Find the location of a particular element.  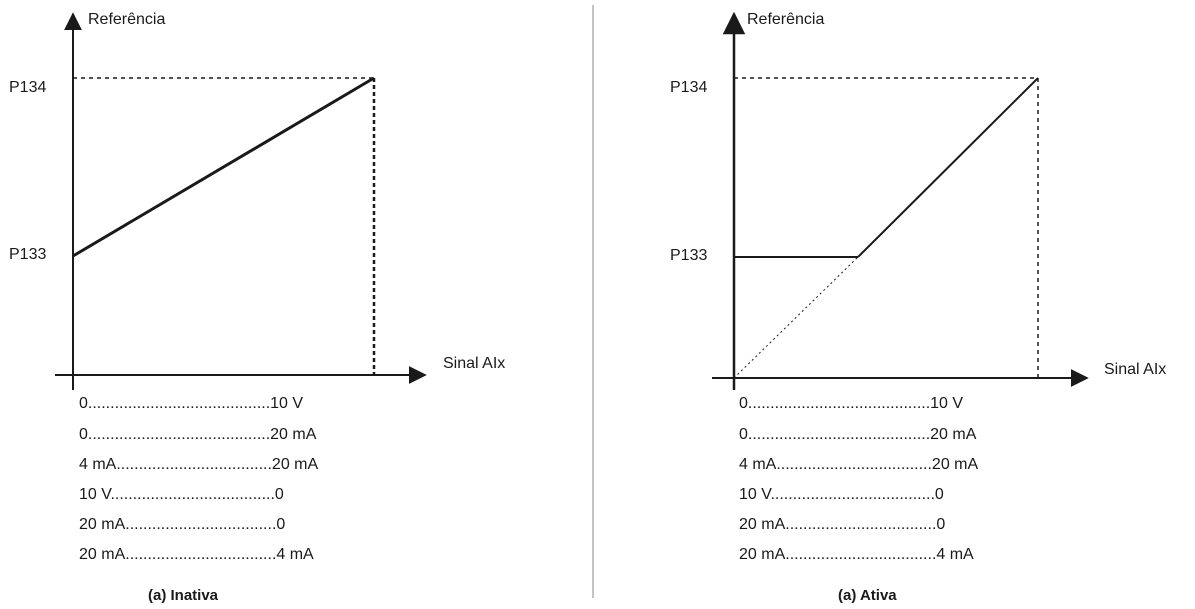

reference-rising-segment is located at coordinates (948, 167).